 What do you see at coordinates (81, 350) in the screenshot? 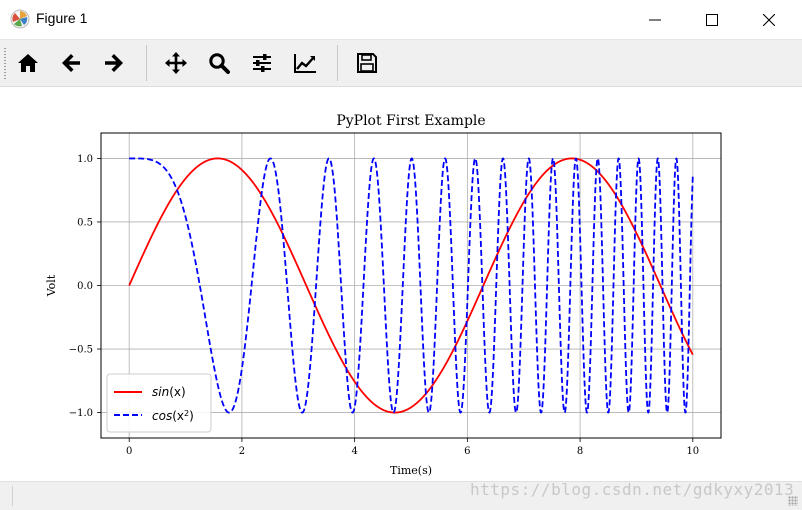
I see `y-tick-label: −0.5` at bounding box center [81, 350].